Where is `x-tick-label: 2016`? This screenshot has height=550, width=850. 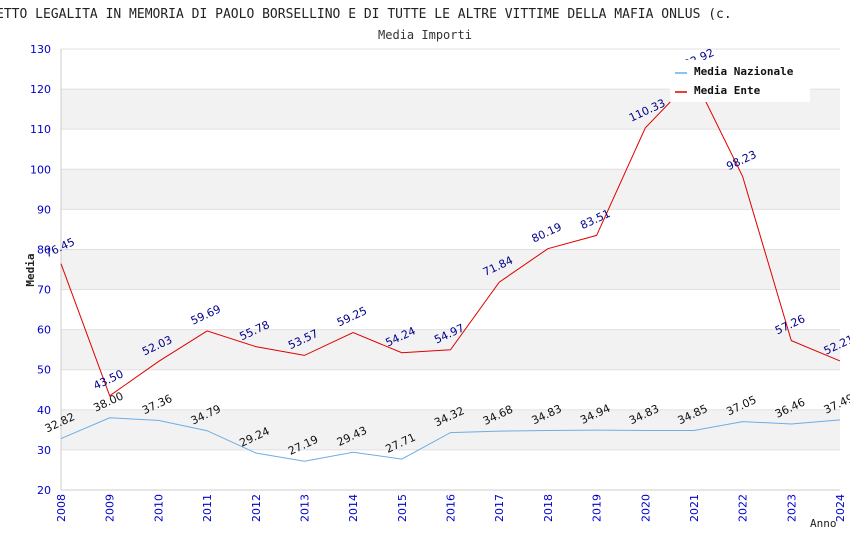
x-tick-label: 2016 is located at coordinates (451, 508).